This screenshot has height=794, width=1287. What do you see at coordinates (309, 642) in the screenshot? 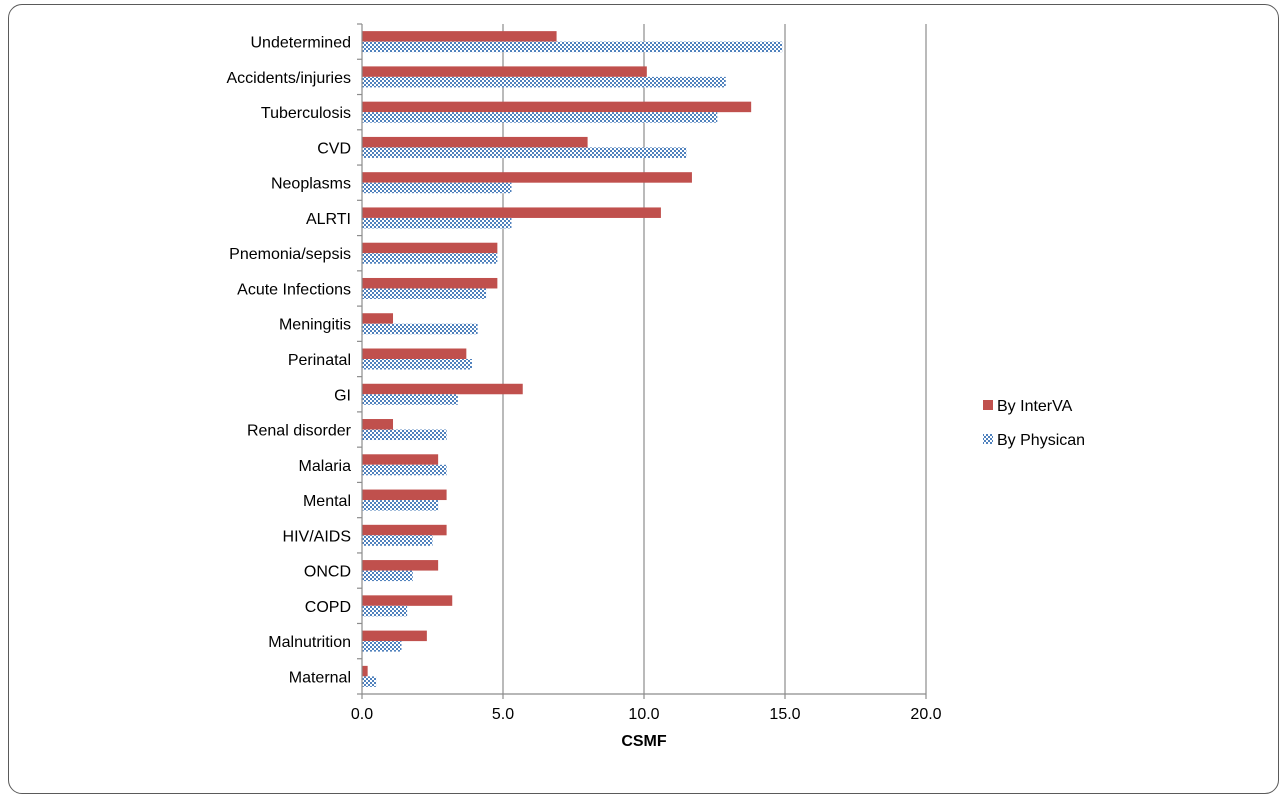
I see `category-label: Malnutrition` at bounding box center [309, 642].